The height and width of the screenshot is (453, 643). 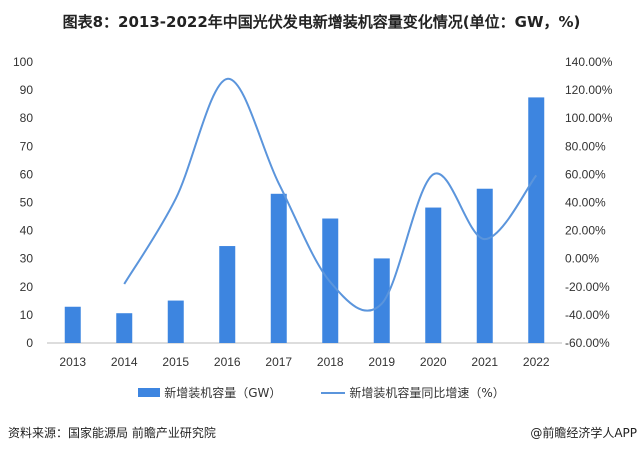 What do you see at coordinates (227, 362) in the screenshot?
I see `x-tick-label: 2016` at bounding box center [227, 362].